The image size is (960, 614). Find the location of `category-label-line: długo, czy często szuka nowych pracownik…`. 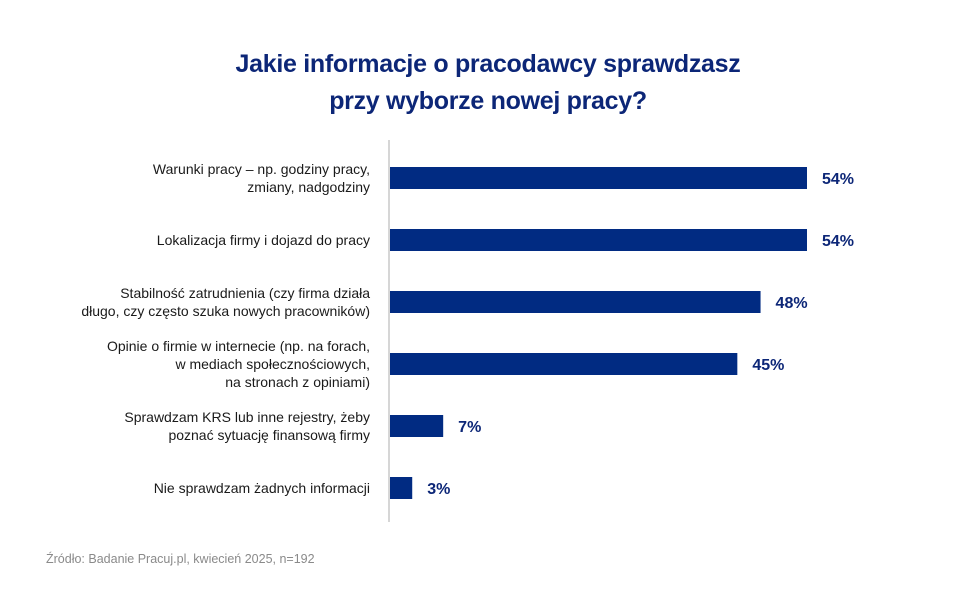

category-label-line: długo, czy często szuka nowych pracownik… is located at coordinates (225, 311).